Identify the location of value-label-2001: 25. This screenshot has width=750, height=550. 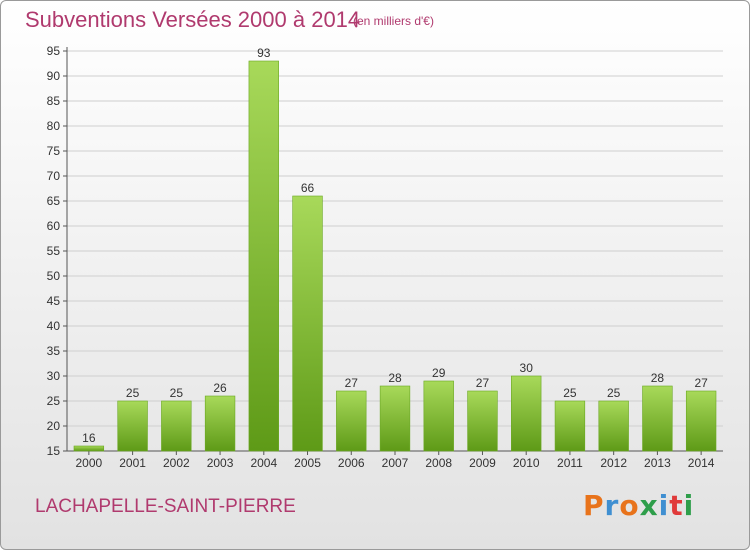
(133, 393).